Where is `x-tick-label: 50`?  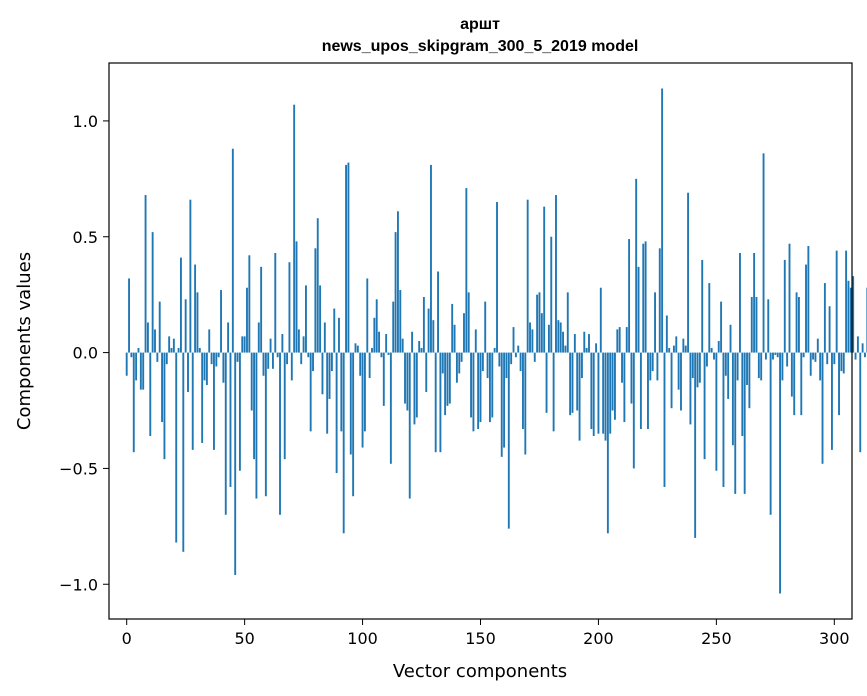 x-tick-label: 50 is located at coordinates (244, 638).